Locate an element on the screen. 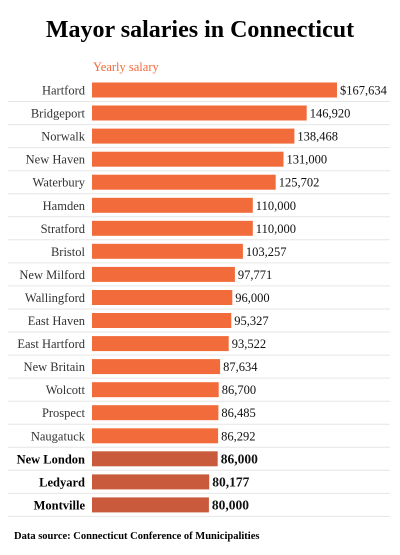 This screenshot has height=555, width=400. bar-hamden is located at coordinates (172, 205).